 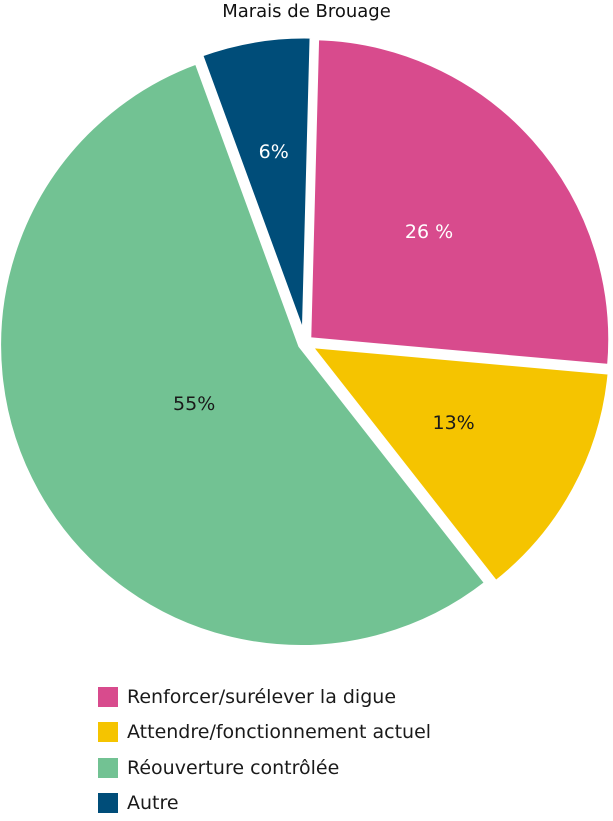 What do you see at coordinates (264, 803) in the screenshot?
I see `legend-item: Autre` at bounding box center [264, 803].